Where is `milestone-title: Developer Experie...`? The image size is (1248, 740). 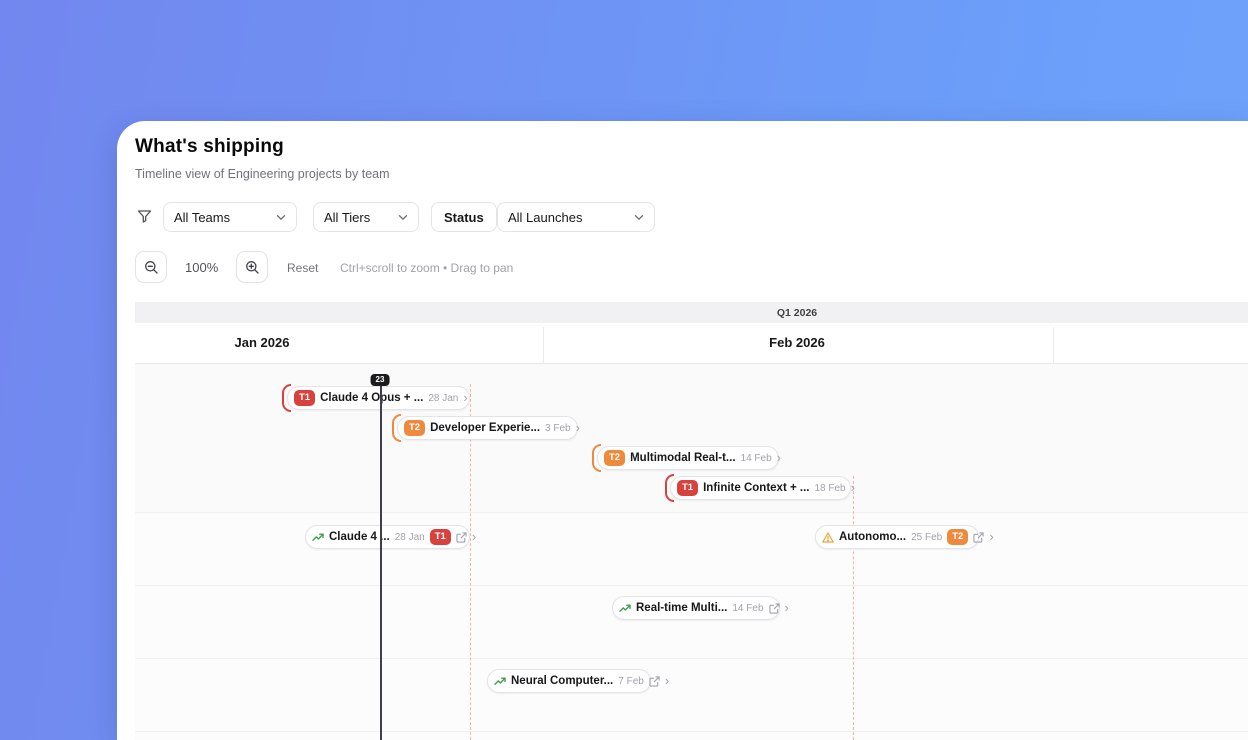
milestone-title: Developer Experie... is located at coordinates (485, 428).